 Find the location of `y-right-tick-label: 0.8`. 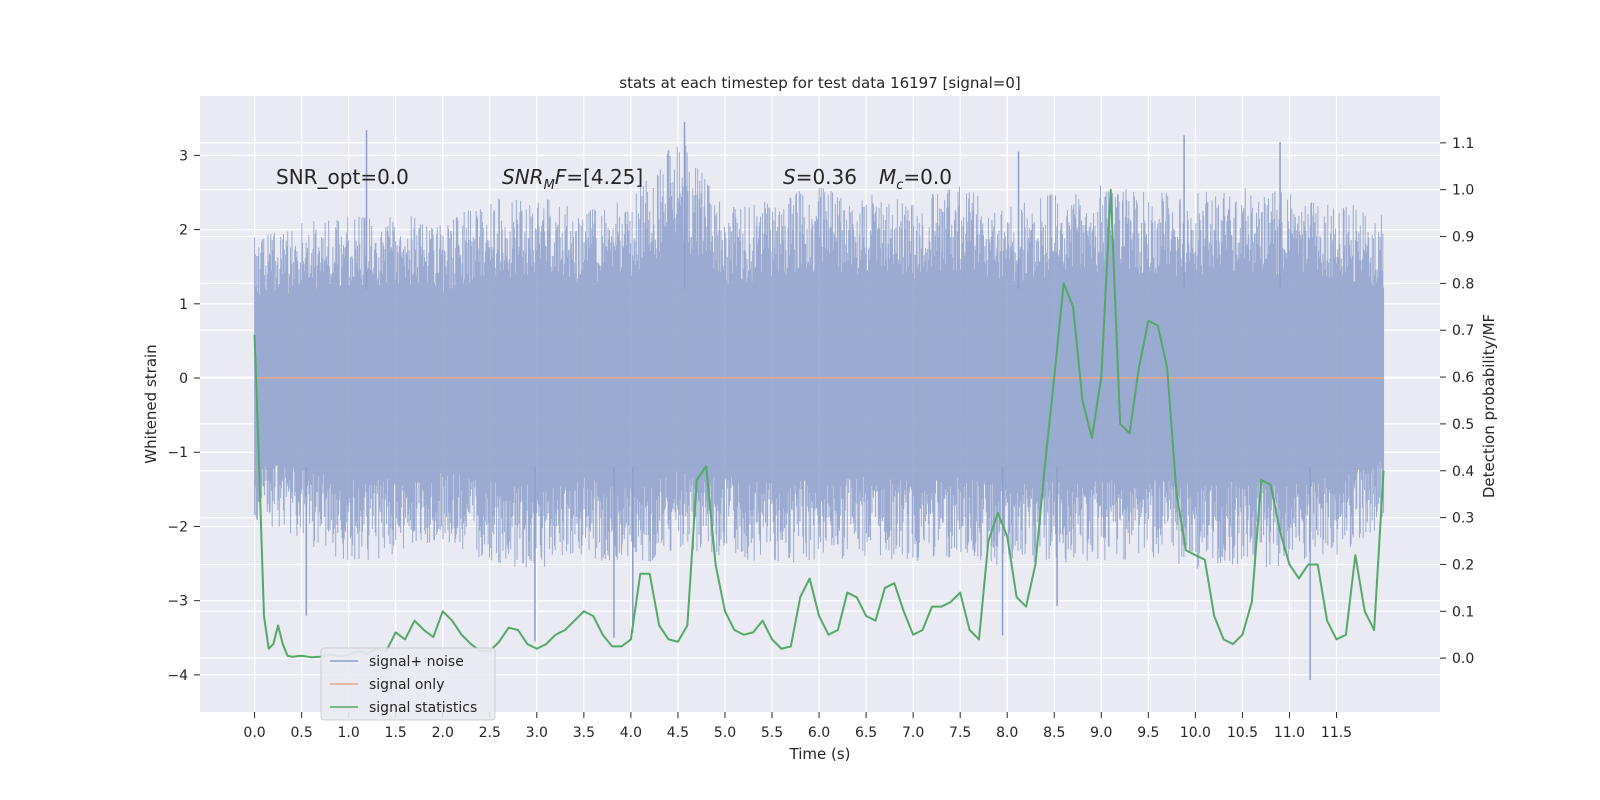

y-right-tick-label: 0.8 is located at coordinates (1463, 284).